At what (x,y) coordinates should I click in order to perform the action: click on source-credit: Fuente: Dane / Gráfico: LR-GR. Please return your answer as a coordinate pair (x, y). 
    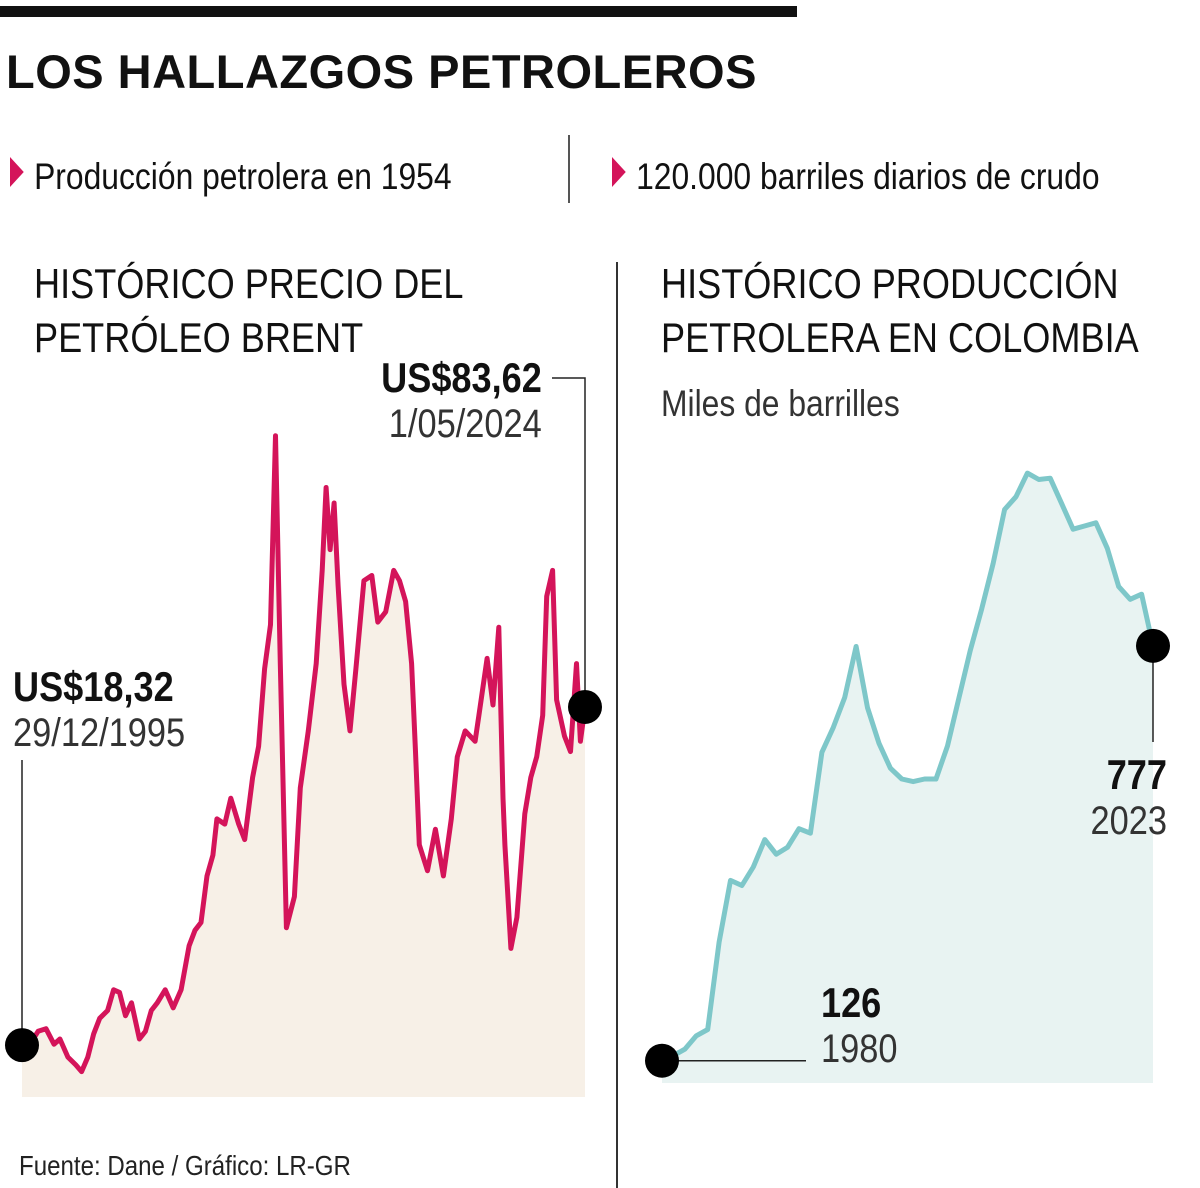
    Looking at the image, I should click on (185, 1165).